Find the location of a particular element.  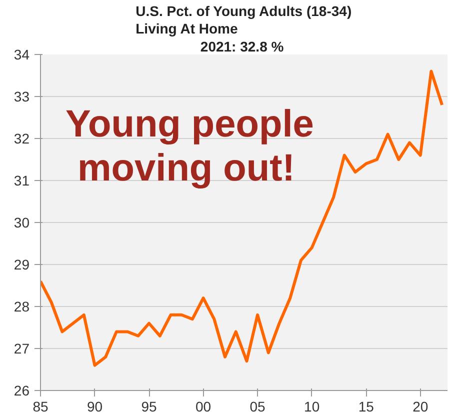

chart-subtitle: 2021: 32.8 % is located at coordinates (242, 46).